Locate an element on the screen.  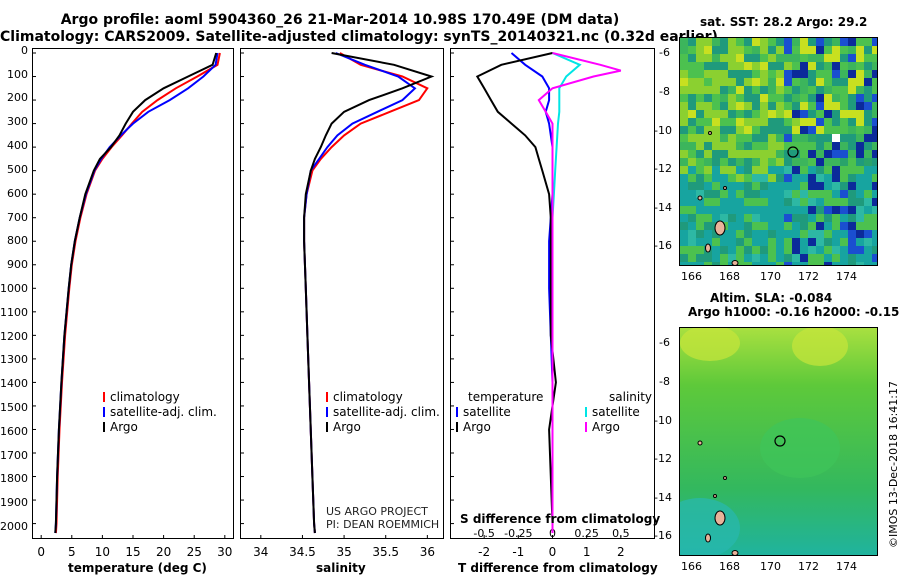
x-tick-label: 36 is located at coordinates (427, 552).